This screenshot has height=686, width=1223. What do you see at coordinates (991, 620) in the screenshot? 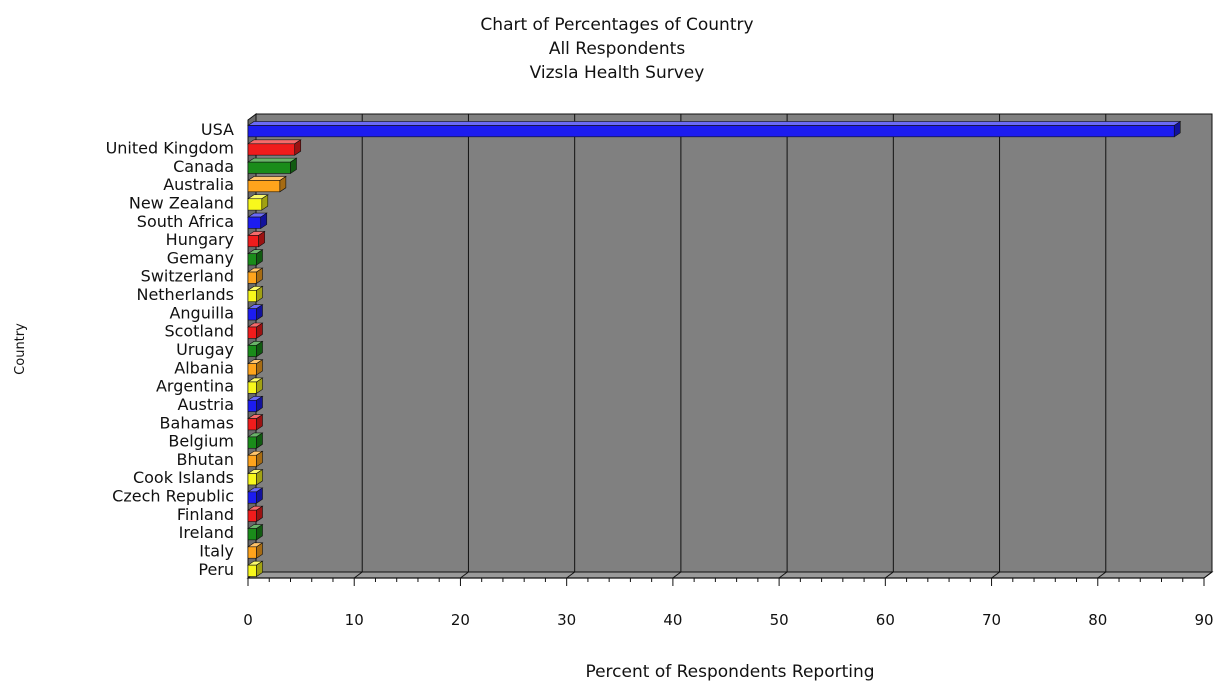
I see `x-tick-label: 70` at bounding box center [991, 620].